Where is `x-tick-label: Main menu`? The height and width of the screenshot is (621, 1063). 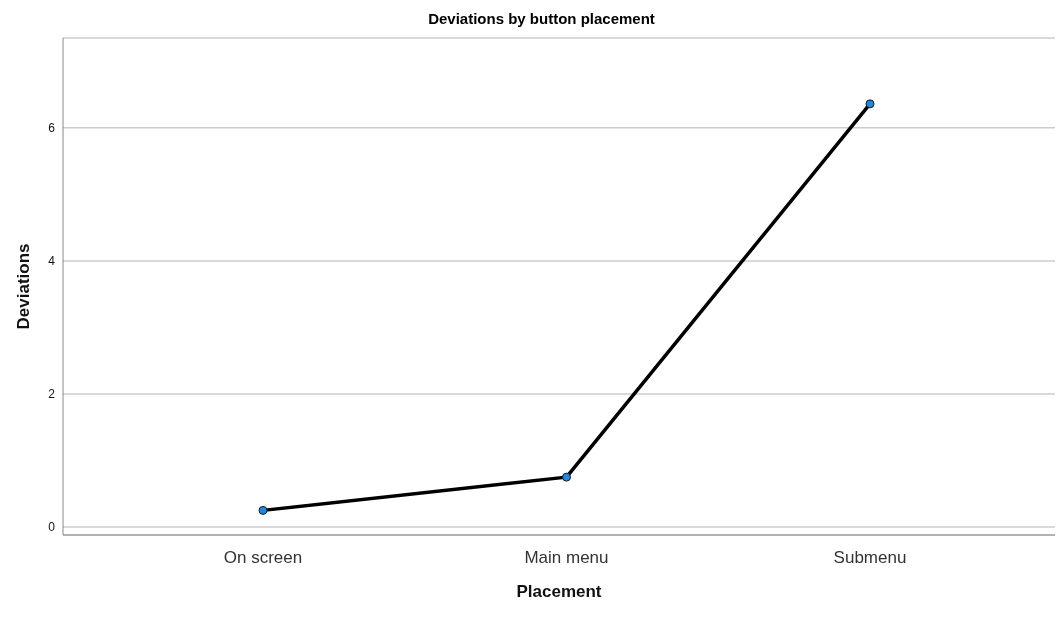 x-tick-label: Main menu is located at coordinates (566, 558).